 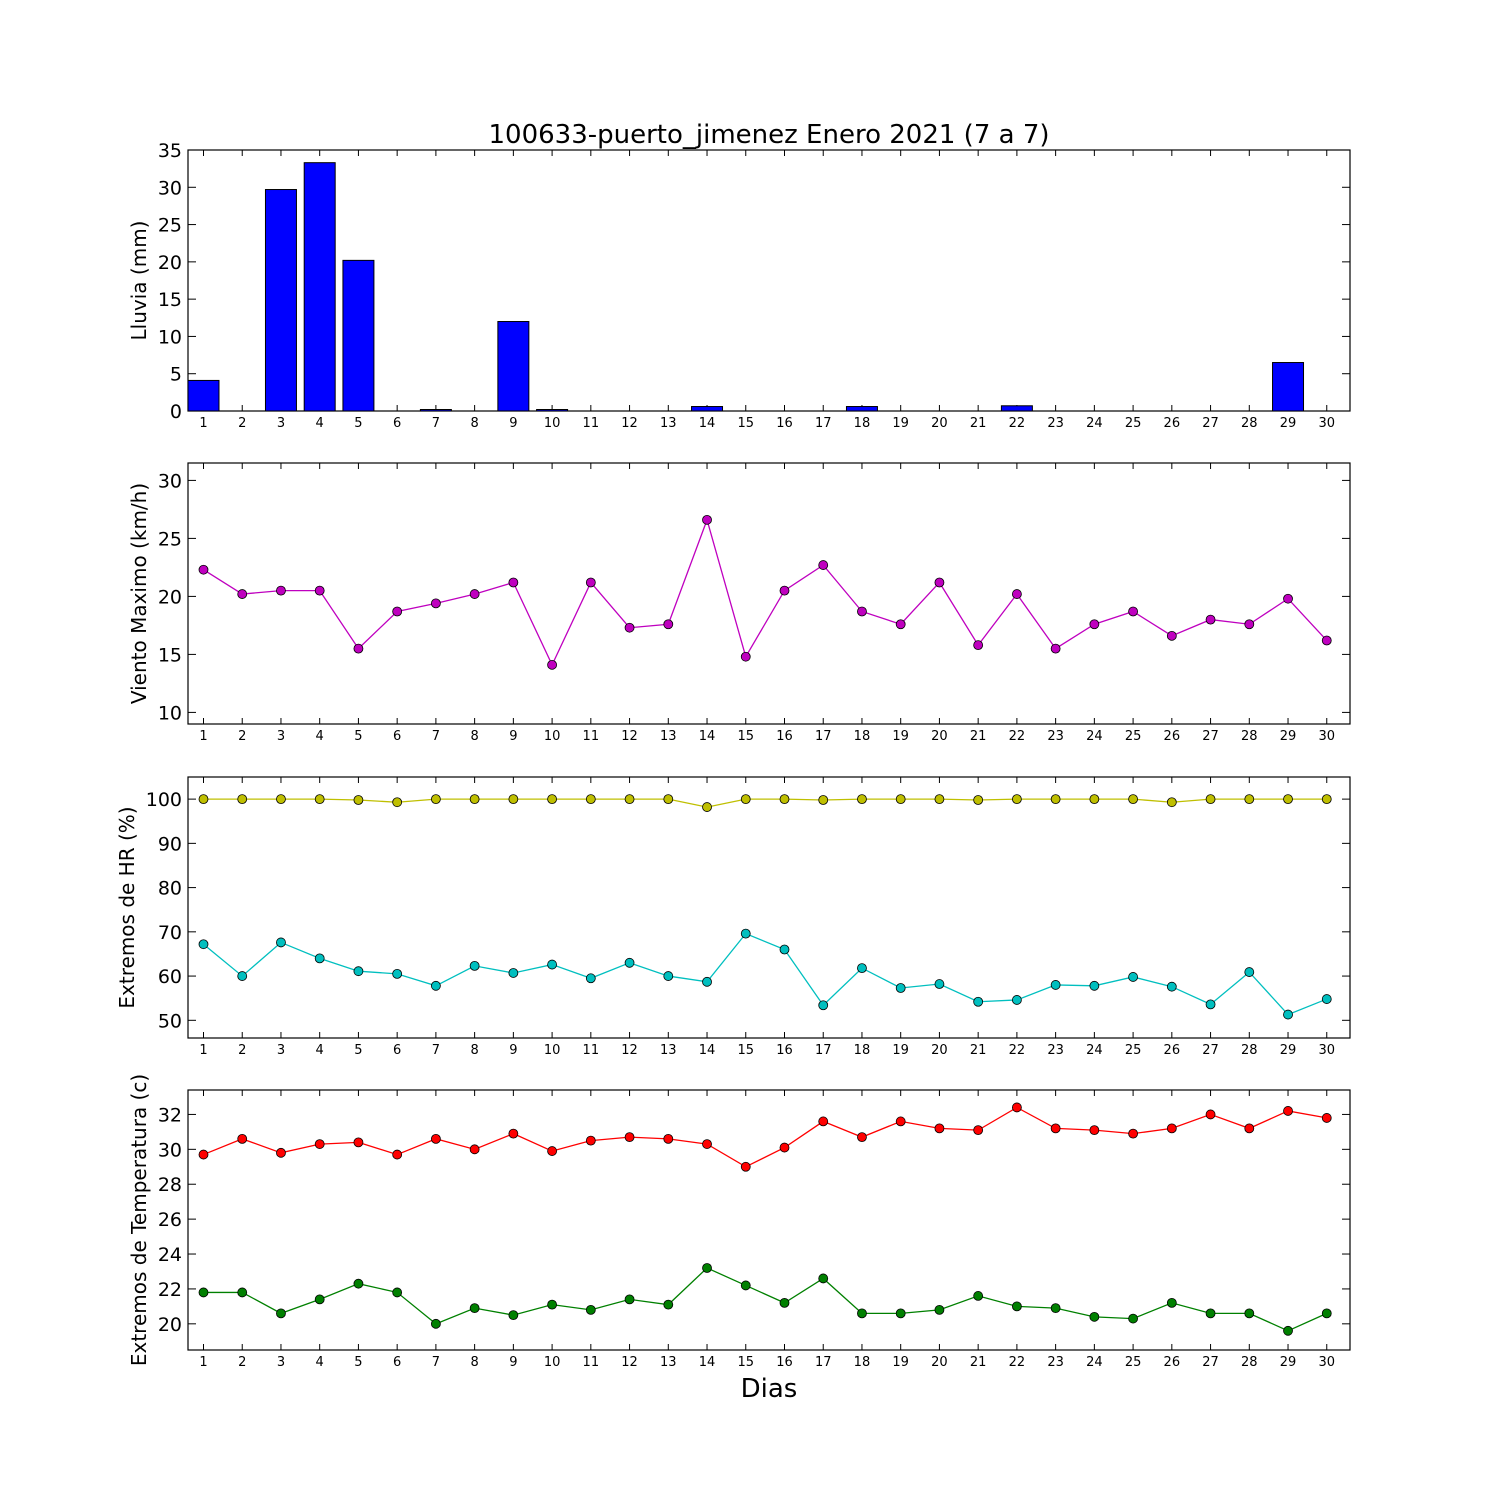 I want to click on rain-y-tick-label: 25, so click(x=170, y=226).